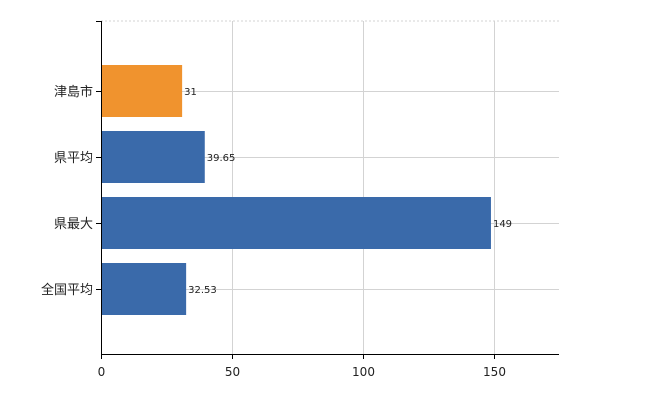 This screenshot has width=650, height=400. What do you see at coordinates (73, 224) in the screenshot?
I see `category-label: 県最大` at bounding box center [73, 224].